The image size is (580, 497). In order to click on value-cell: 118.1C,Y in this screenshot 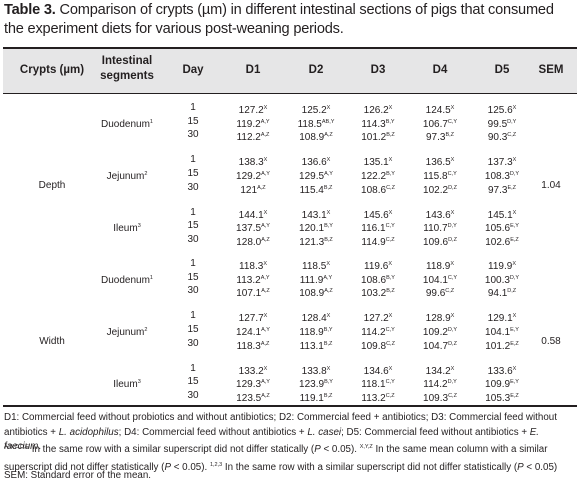, I will do `click(378, 383)`.